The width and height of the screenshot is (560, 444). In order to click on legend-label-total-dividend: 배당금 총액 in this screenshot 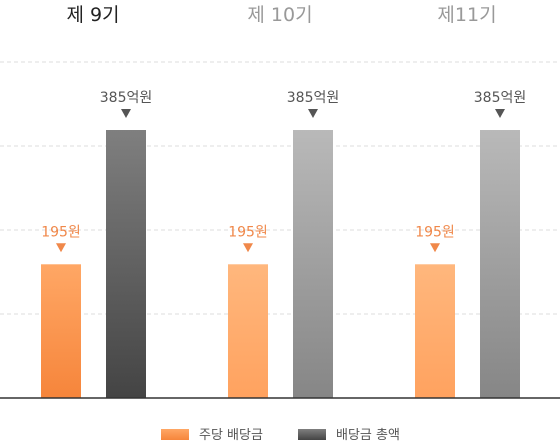, I will do `click(368, 435)`.